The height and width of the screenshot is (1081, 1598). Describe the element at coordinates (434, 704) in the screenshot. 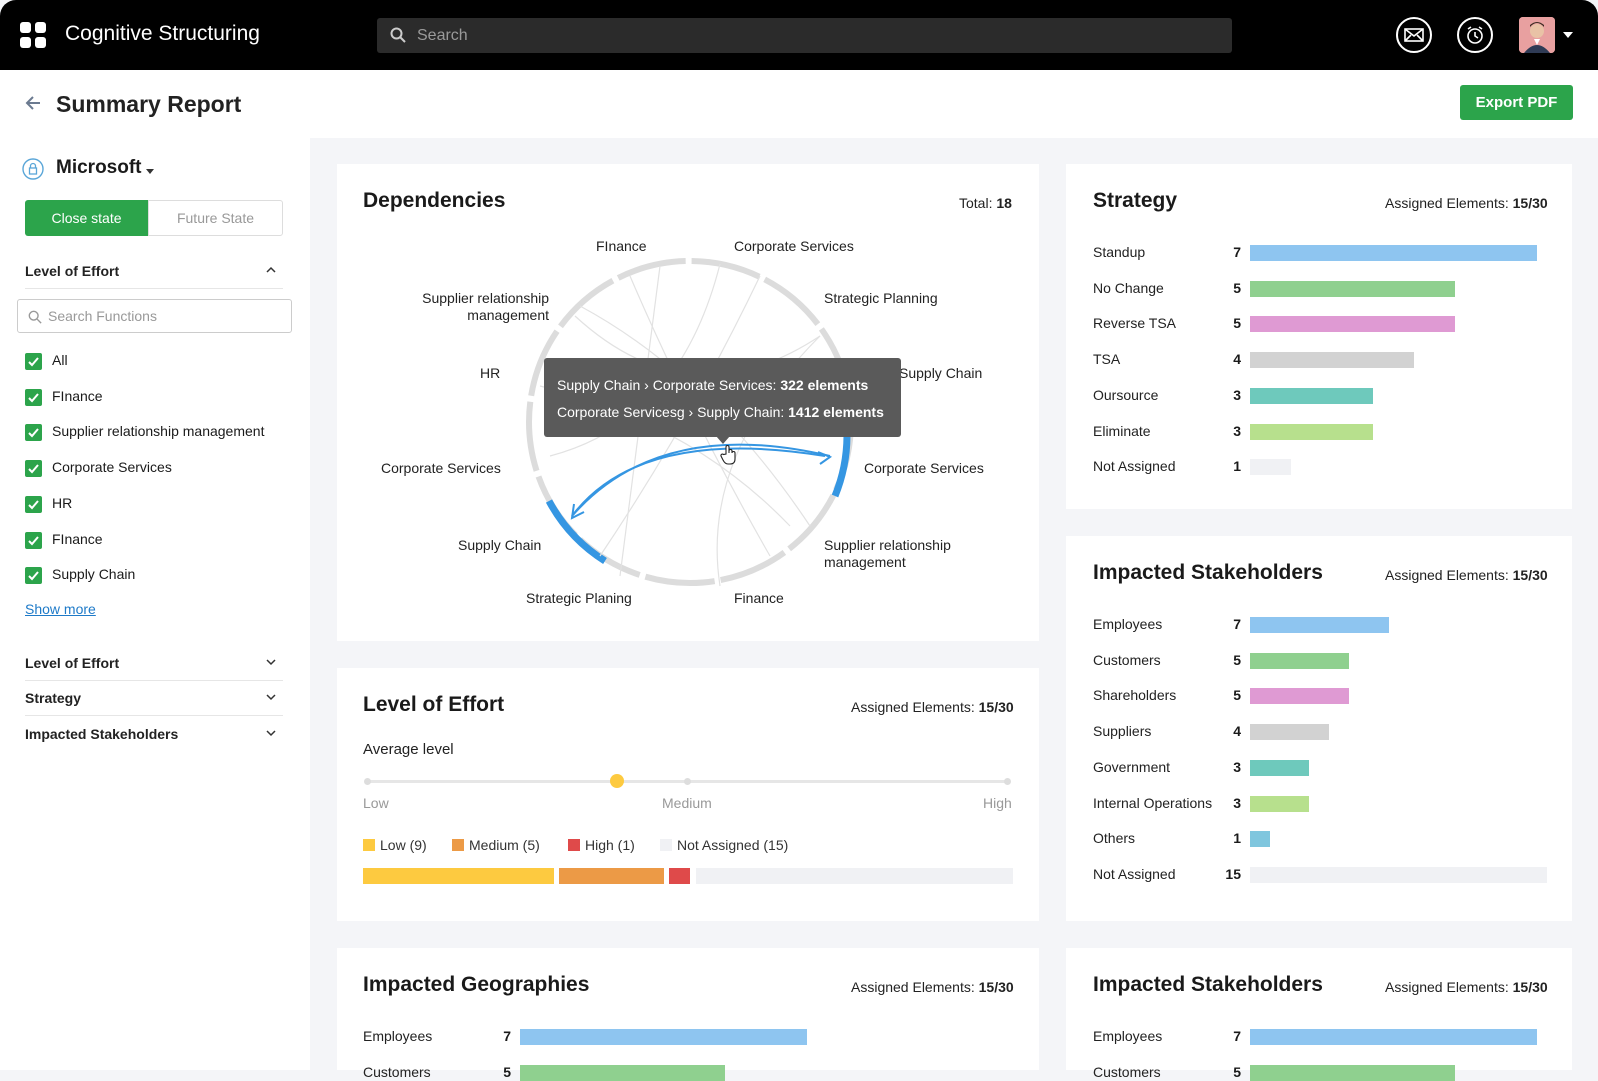

I see `effort-title: Level of Effort` at that location.